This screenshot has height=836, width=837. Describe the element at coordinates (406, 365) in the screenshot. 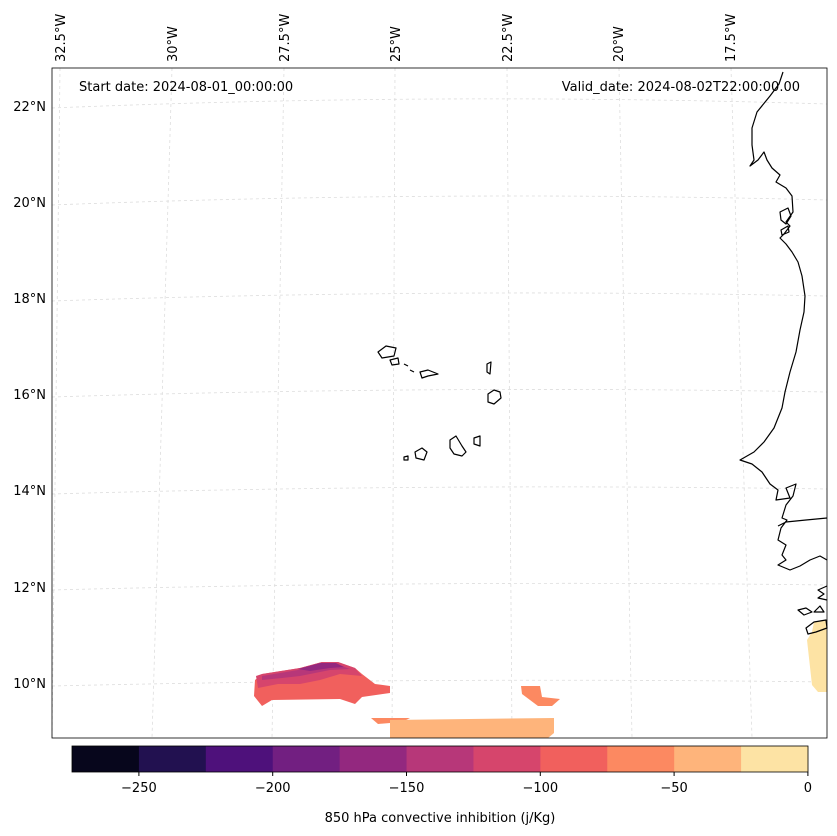

I see `island-santa-luzia` at that location.